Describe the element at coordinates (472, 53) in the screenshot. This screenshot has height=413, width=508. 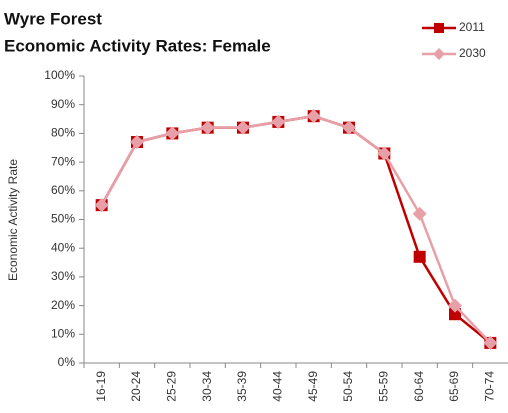
I see `legend-label: 2030` at that location.